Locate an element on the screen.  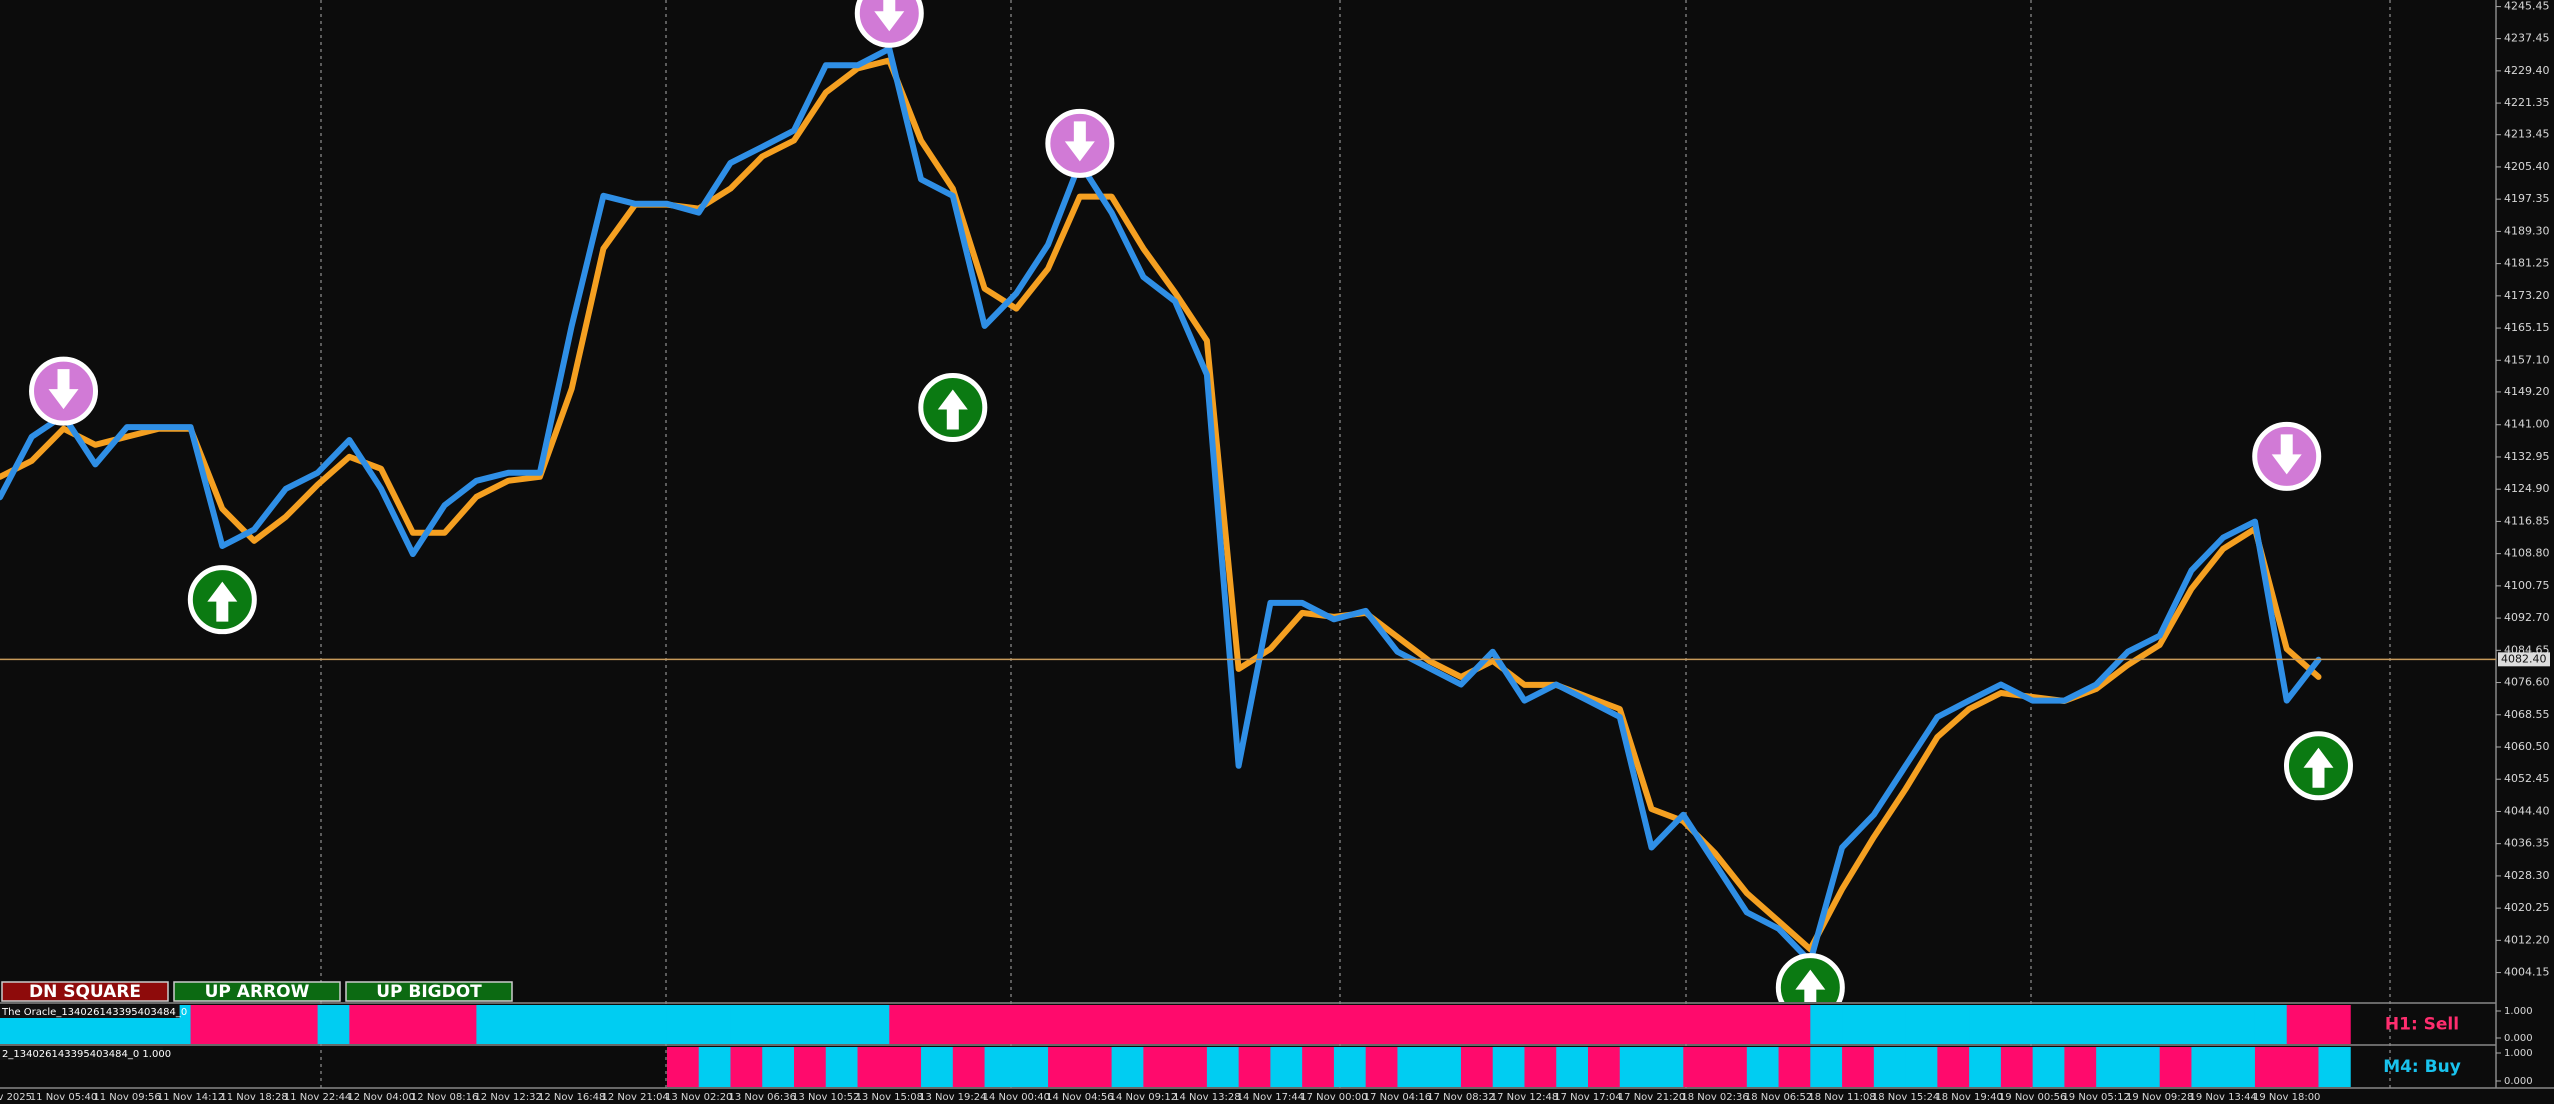
x-tick-label: 18 Nov 19:40 is located at coordinates (1968, 1097).